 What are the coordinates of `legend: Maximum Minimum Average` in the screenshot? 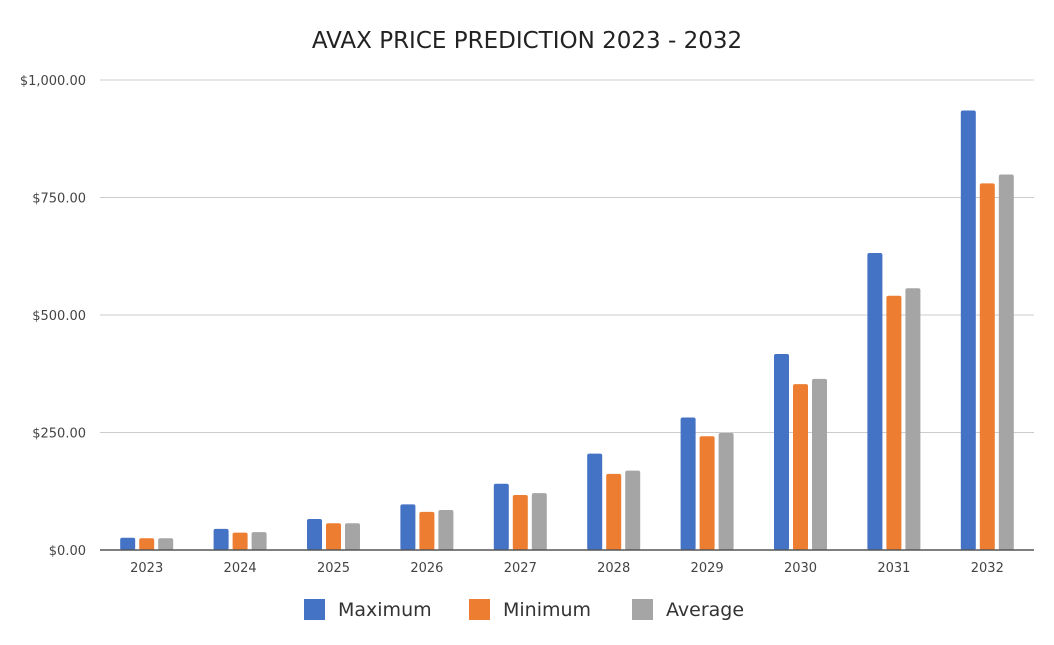 It's located at (524, 610).